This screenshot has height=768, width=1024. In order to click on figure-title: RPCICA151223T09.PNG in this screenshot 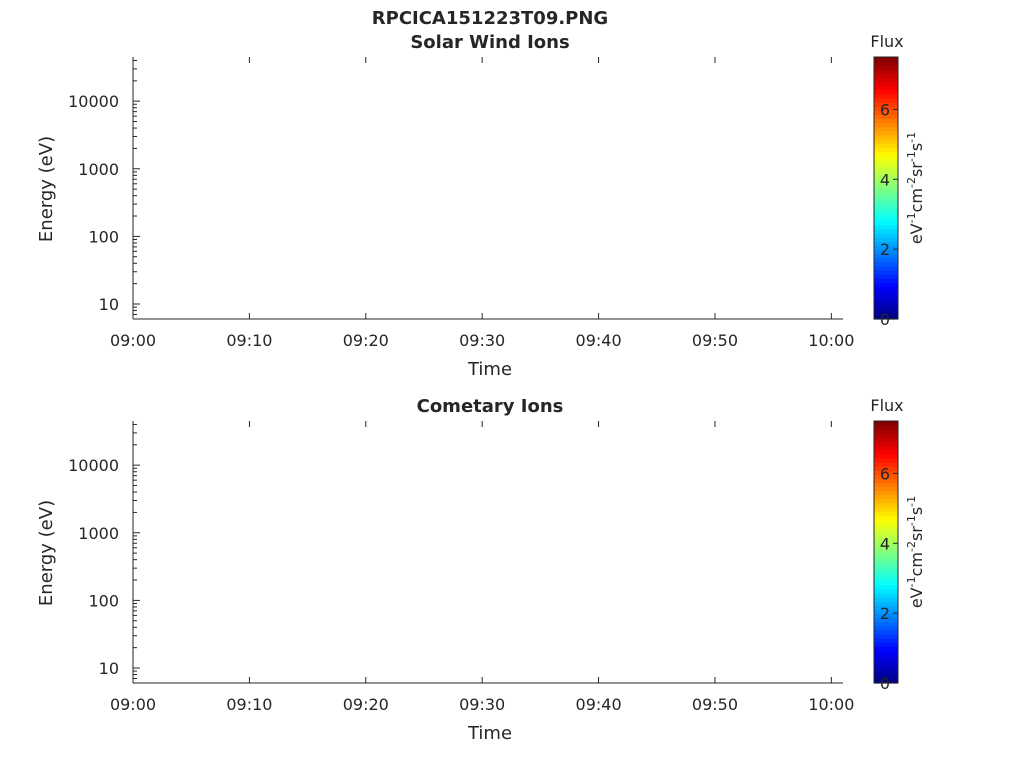, I will do `click(490, 18)`.